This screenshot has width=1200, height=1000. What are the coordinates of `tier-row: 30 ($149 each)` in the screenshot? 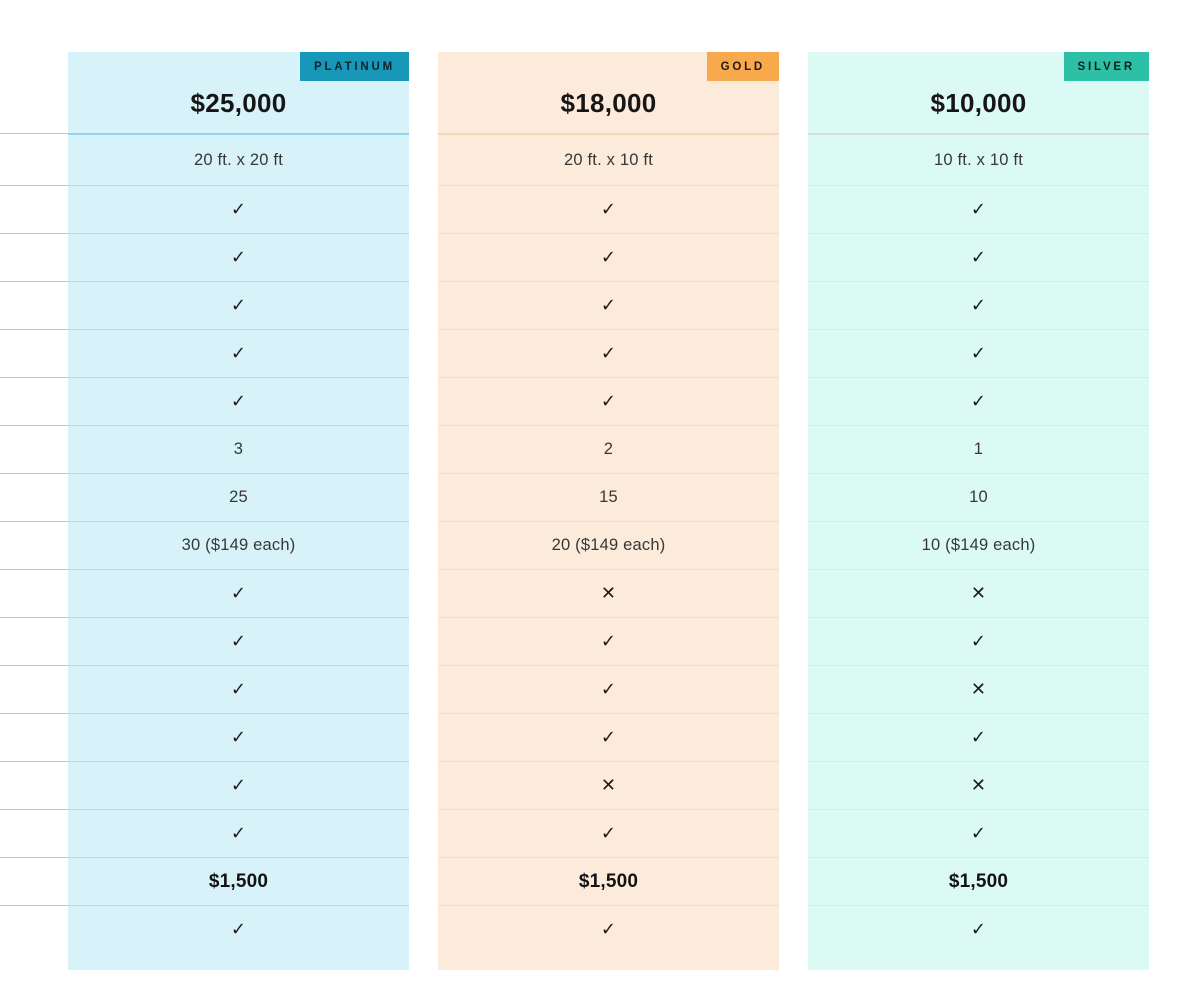 It's located at (238, 545).